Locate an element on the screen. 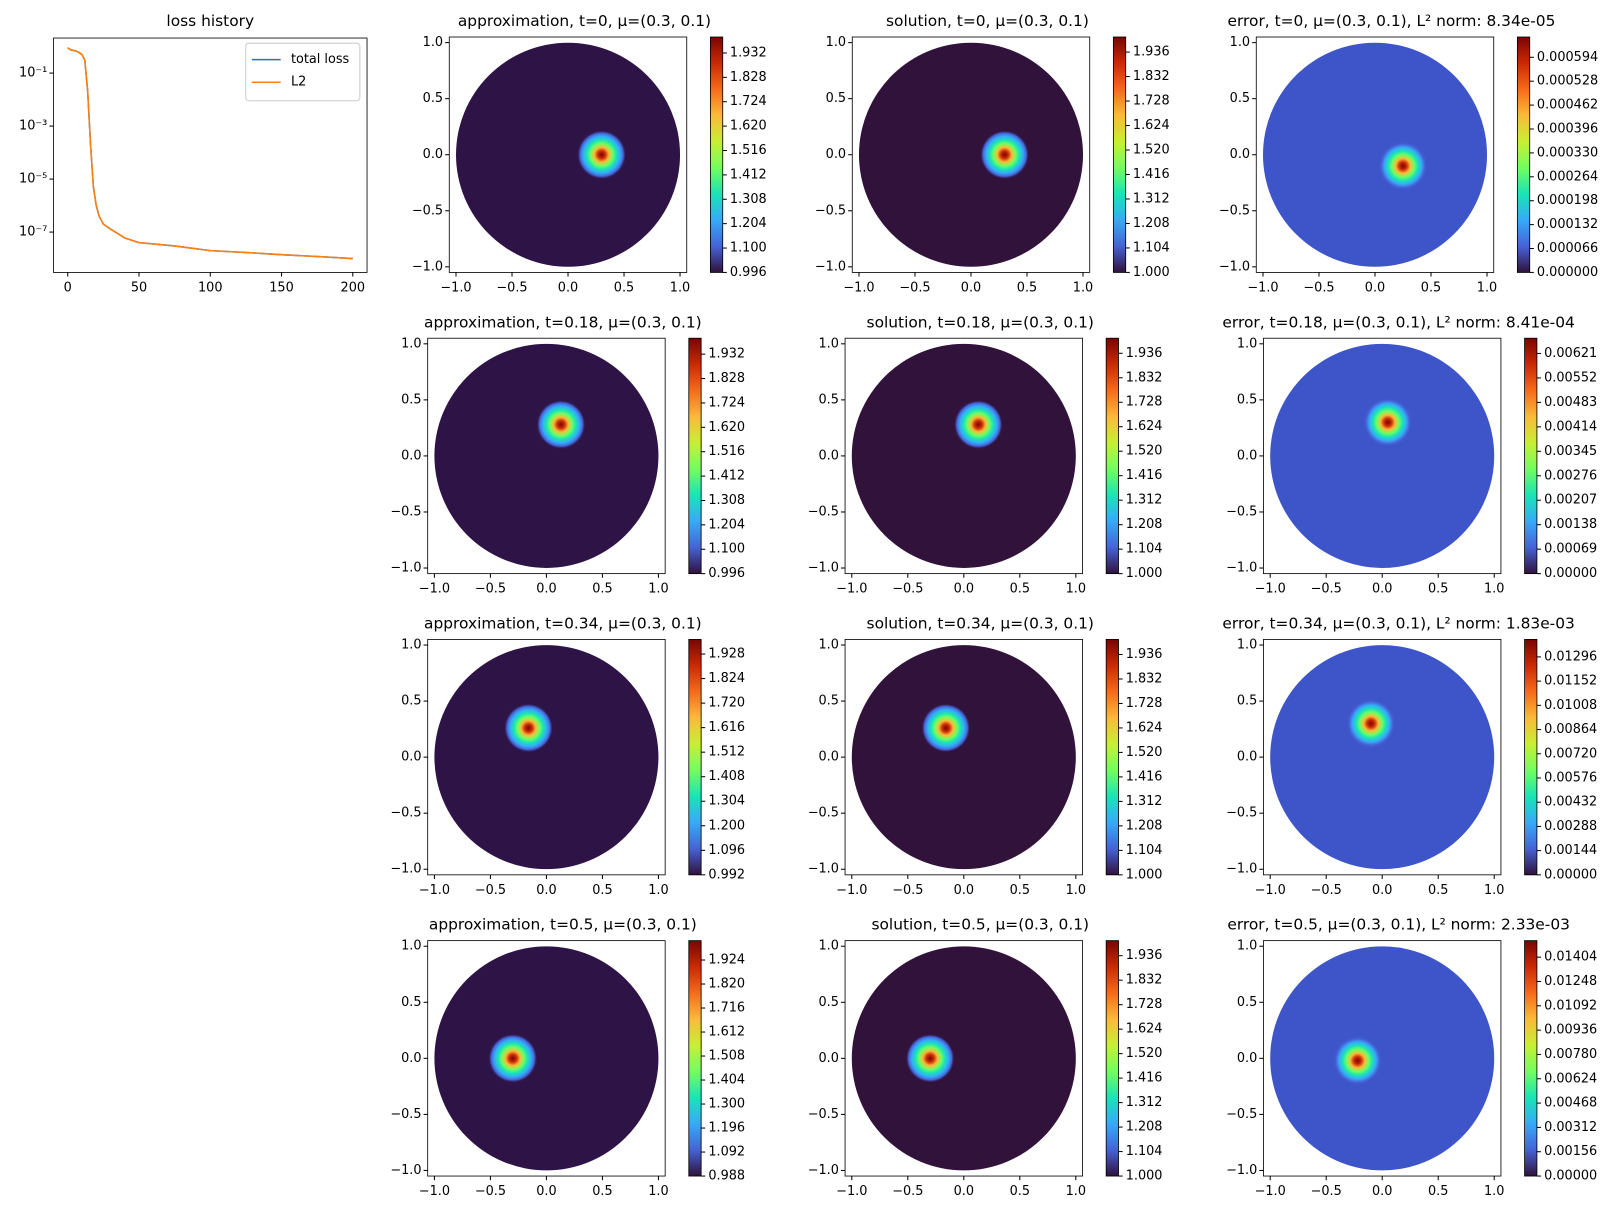 This screenshot has width=1612, height=1211. colorbar-tick-label: 0.000330 is located at coordinates (1567, 152).